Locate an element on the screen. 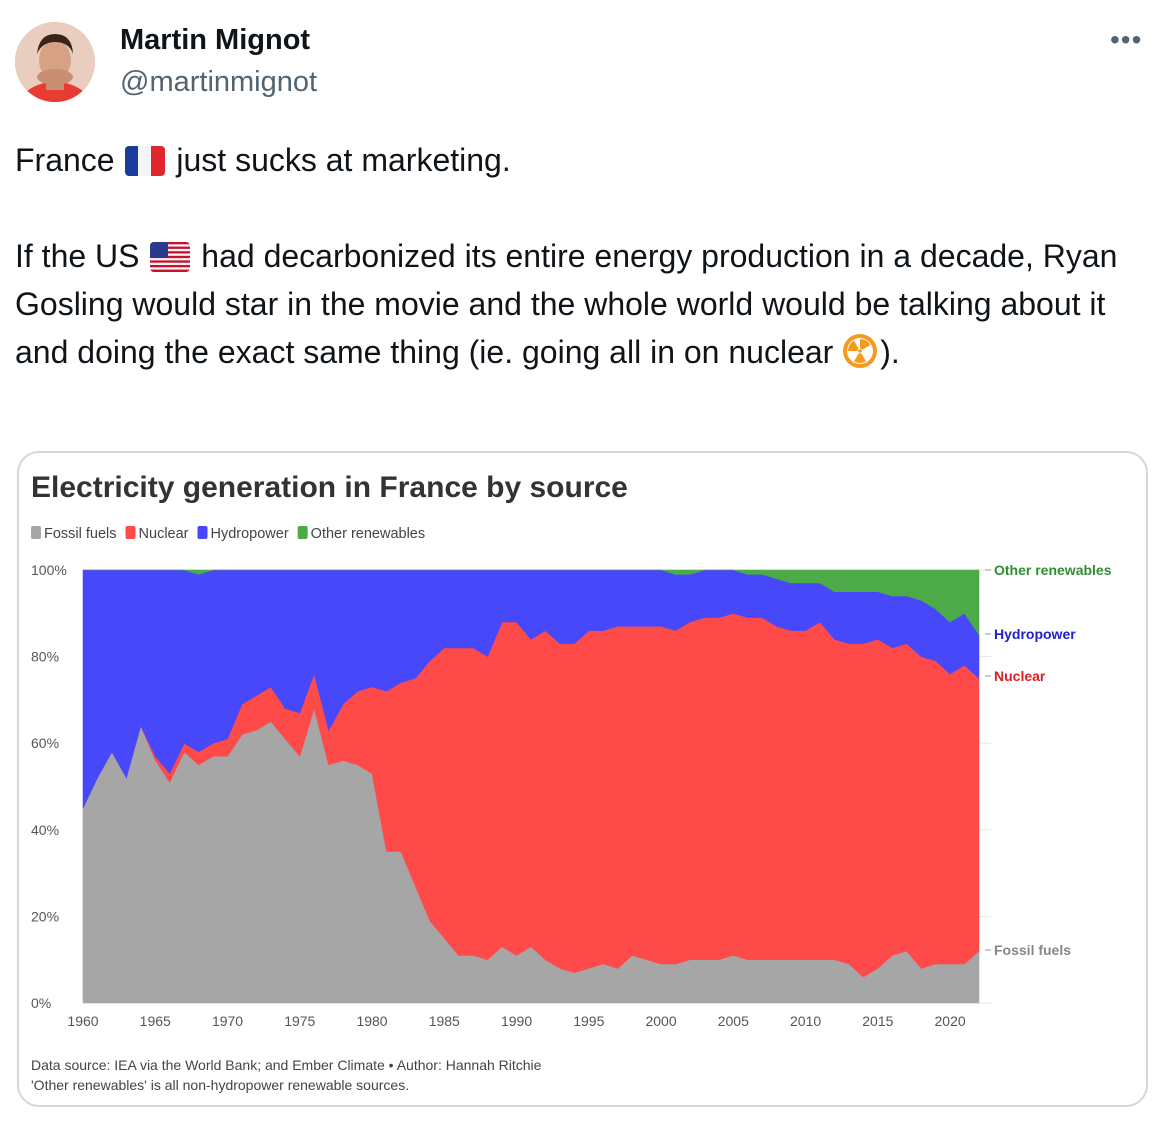 Image resolution: width=1160 pixels, height=1122 pixels. x-tick-label: 1980 is located at coordinates (371, 1021).